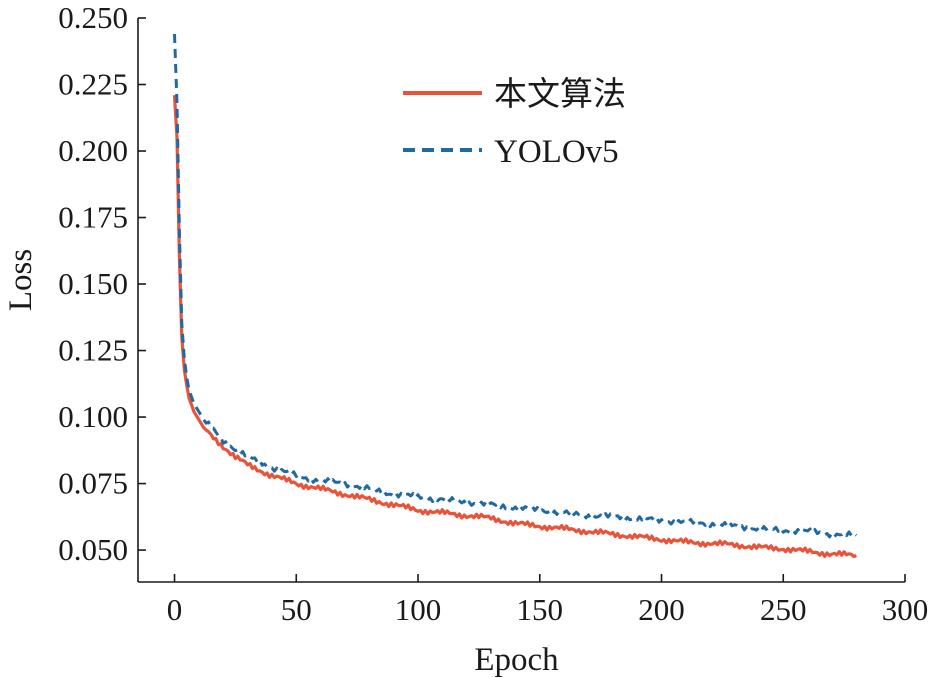 The image size is (934, 678). Describe the element at coordinates (556, 152) in the screenshot. I see `legend-label-series-1: YOLOv5` at that location.